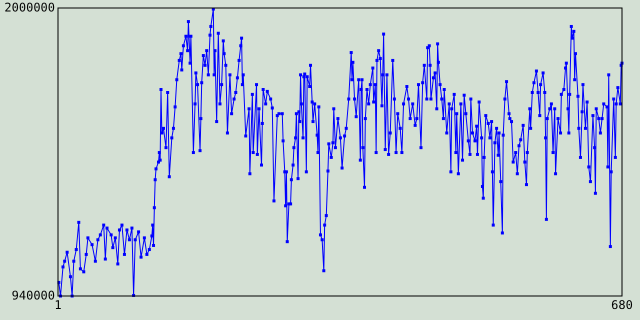  I want to click on x-tick-label: 680, so click(622, 305).